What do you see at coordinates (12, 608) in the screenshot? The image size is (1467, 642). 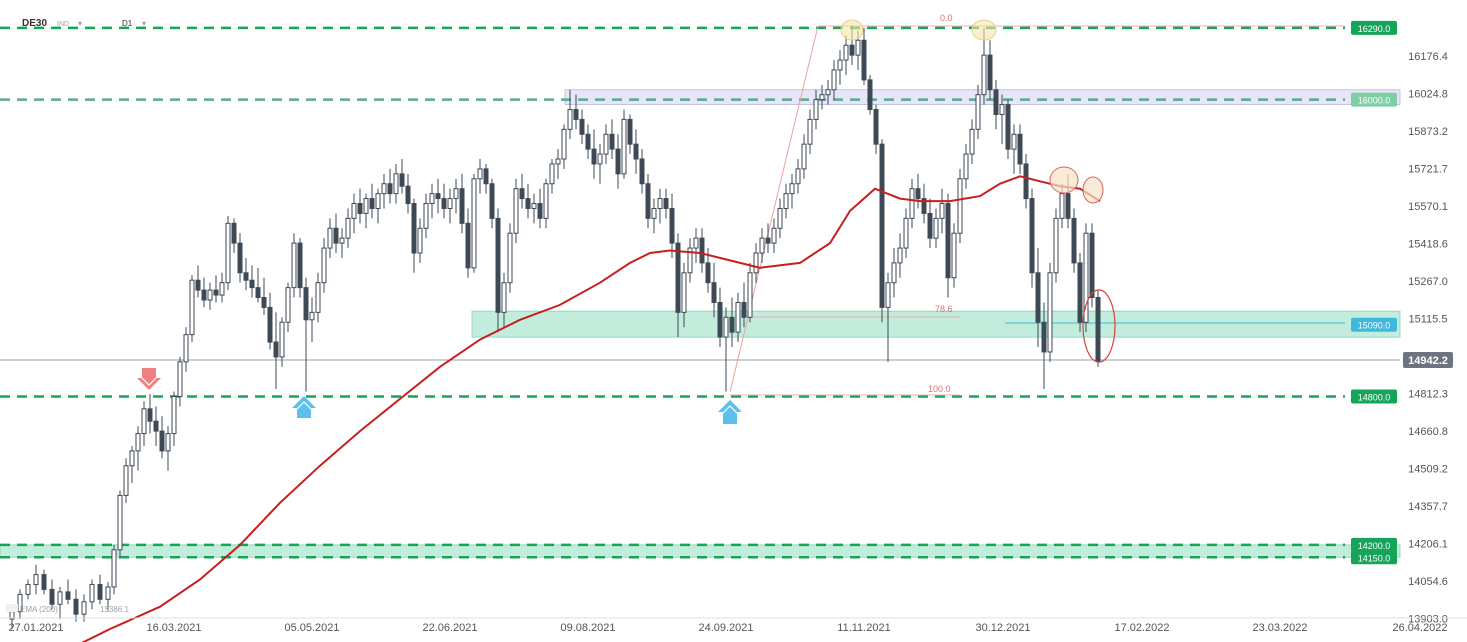 I see `indicator-menu-icon` at bounding box center [12, 608].